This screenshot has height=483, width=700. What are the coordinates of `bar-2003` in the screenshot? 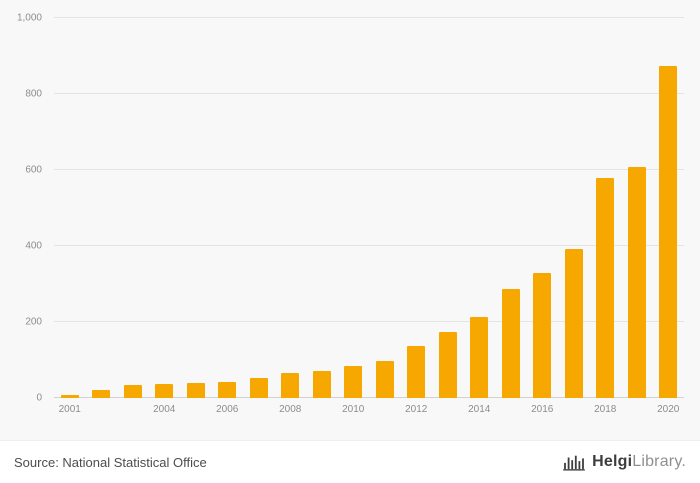 It's located at (132, 391).